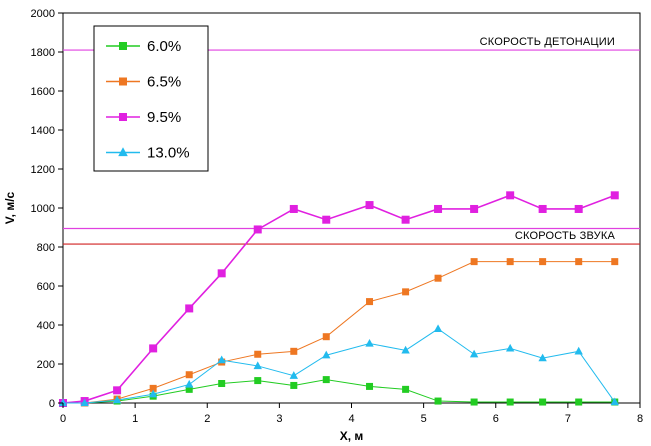  I want to click on x-tick-label: 1, so click(135, 419).